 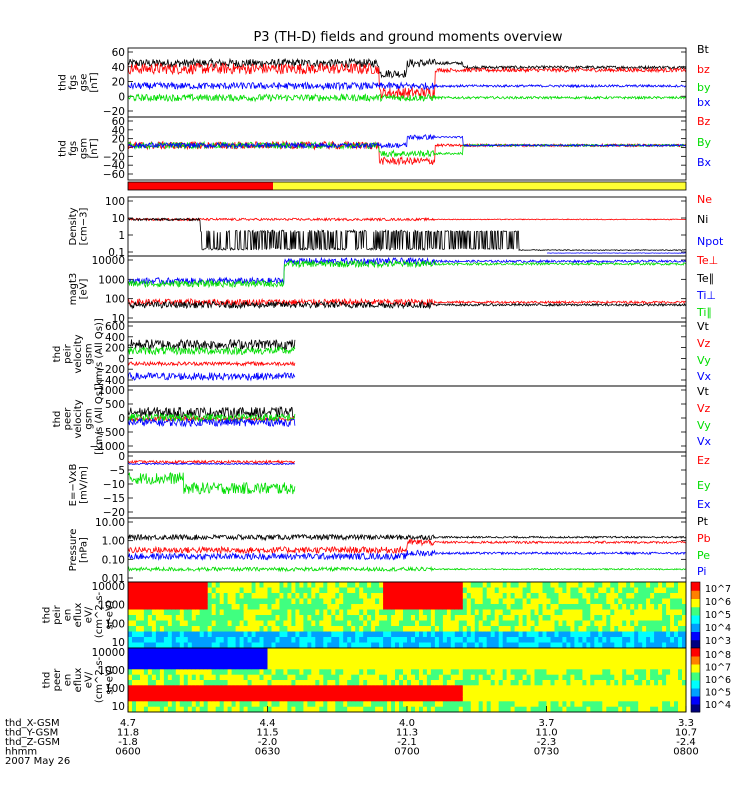 I want to click on y-tick-label: 1, so click(x=121, y=236).